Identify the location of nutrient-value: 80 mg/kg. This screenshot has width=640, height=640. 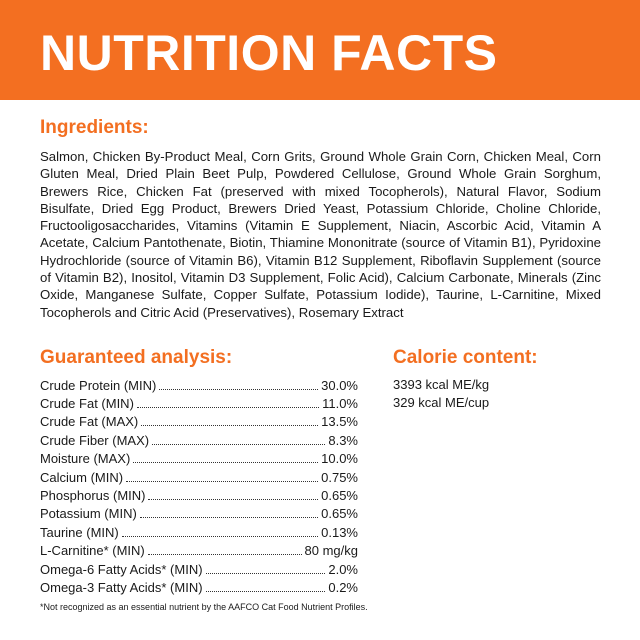
(331, 551).